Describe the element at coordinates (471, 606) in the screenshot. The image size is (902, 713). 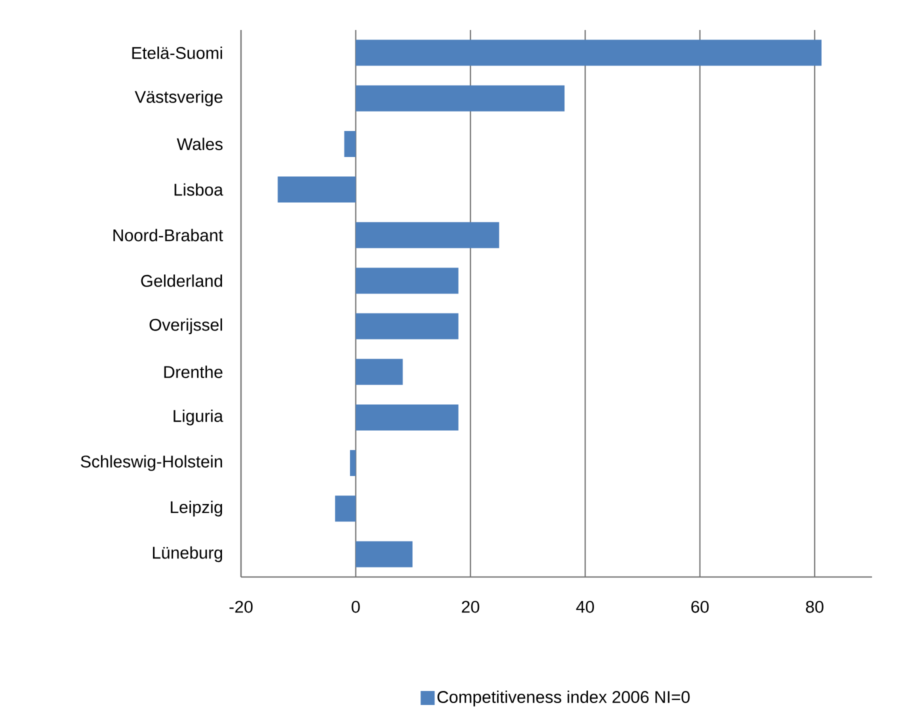
I see `x-tick-label: 20` at that location.